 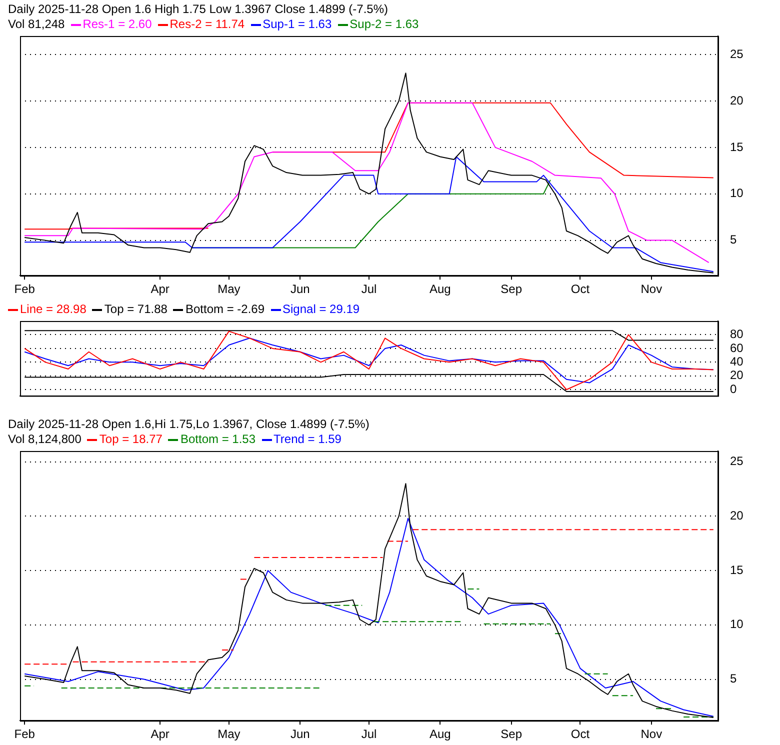 I want to click on y-tick-label: 60, so click(x=737, y=347).